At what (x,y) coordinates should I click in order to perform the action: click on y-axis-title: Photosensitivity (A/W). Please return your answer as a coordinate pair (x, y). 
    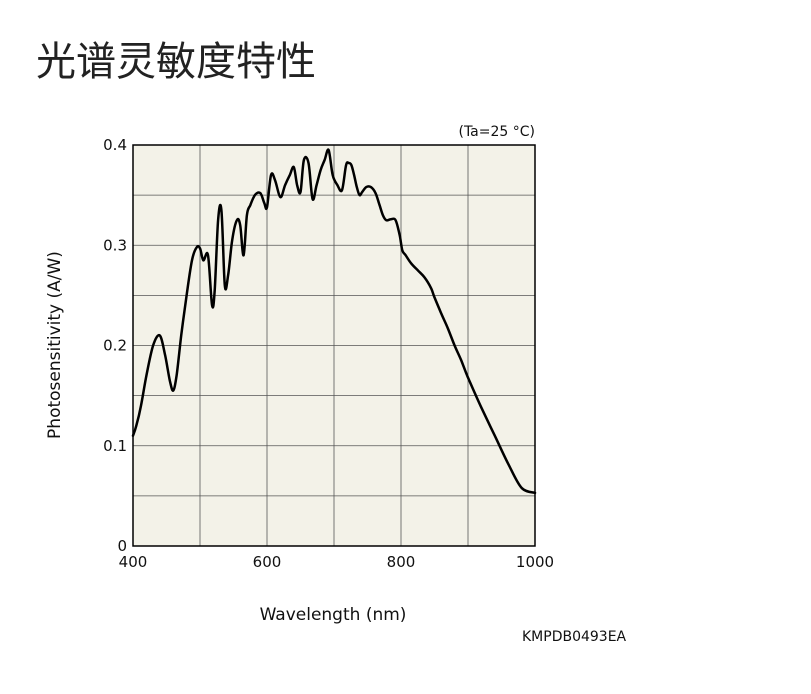
    Looking at the image, I should click on (55, 345).